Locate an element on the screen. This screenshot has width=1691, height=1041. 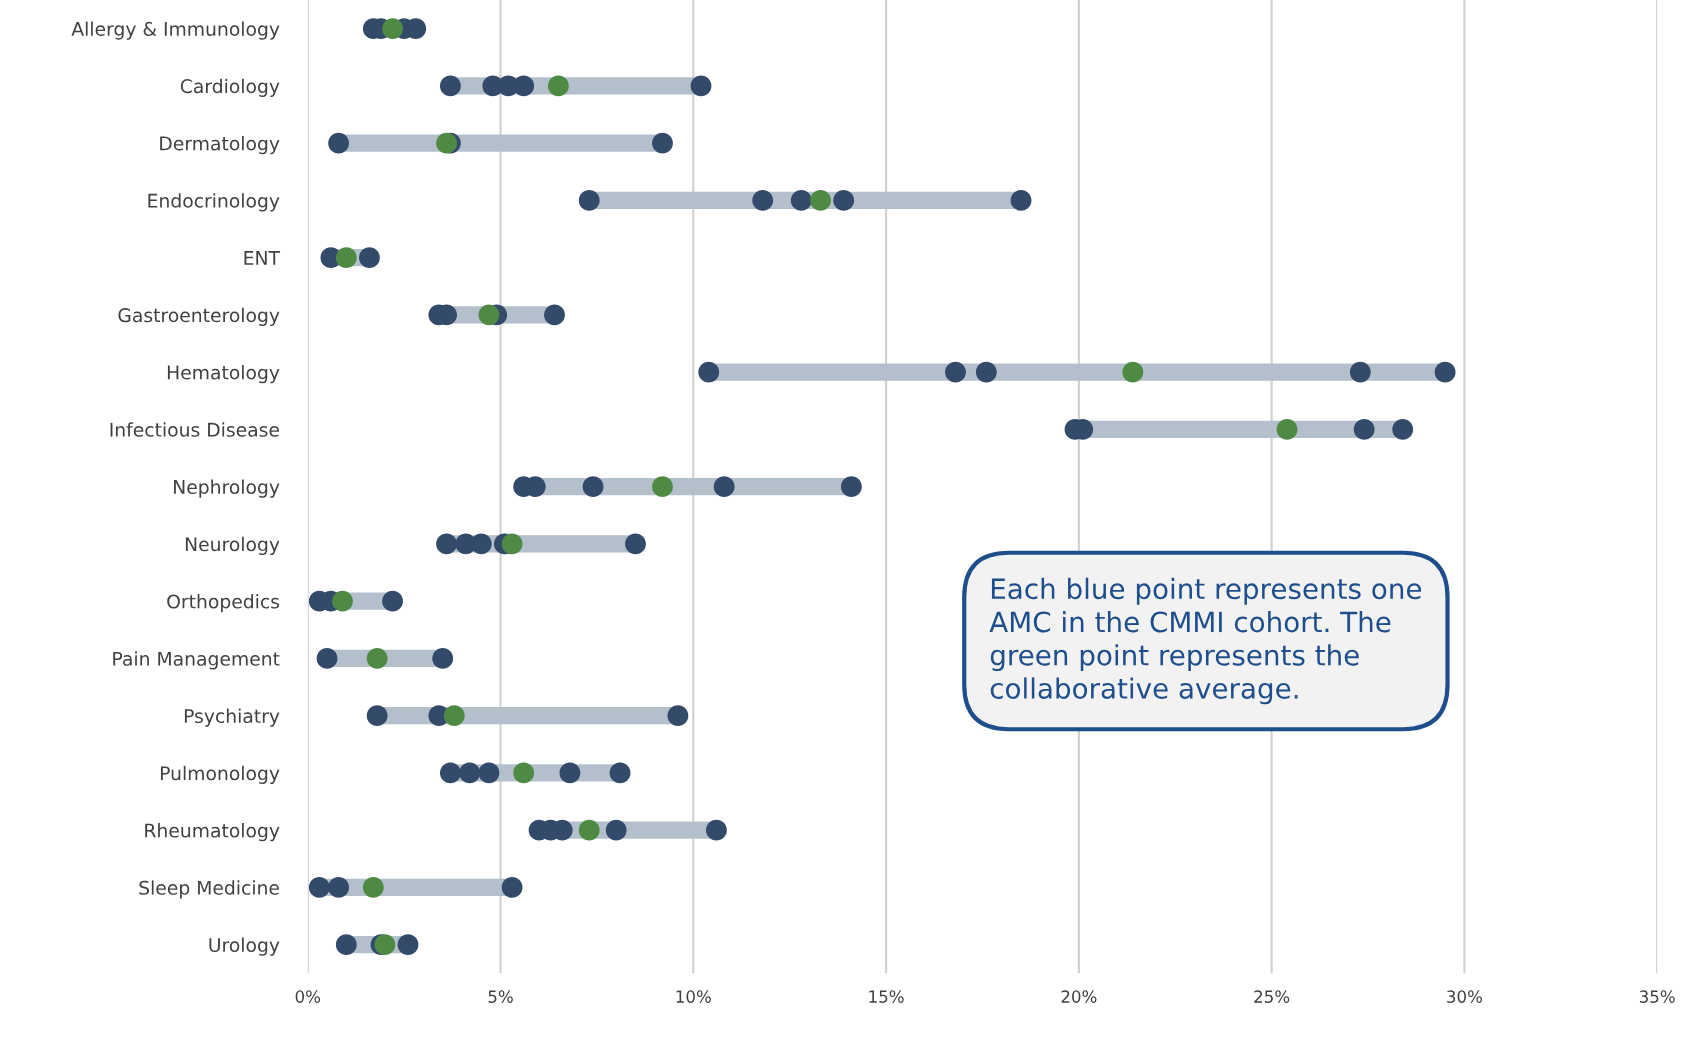
annotation: Each blue point represents one AMC in the CMMI cohort. The green point represents the collaborative average. is located at coordinates (1205, 641).